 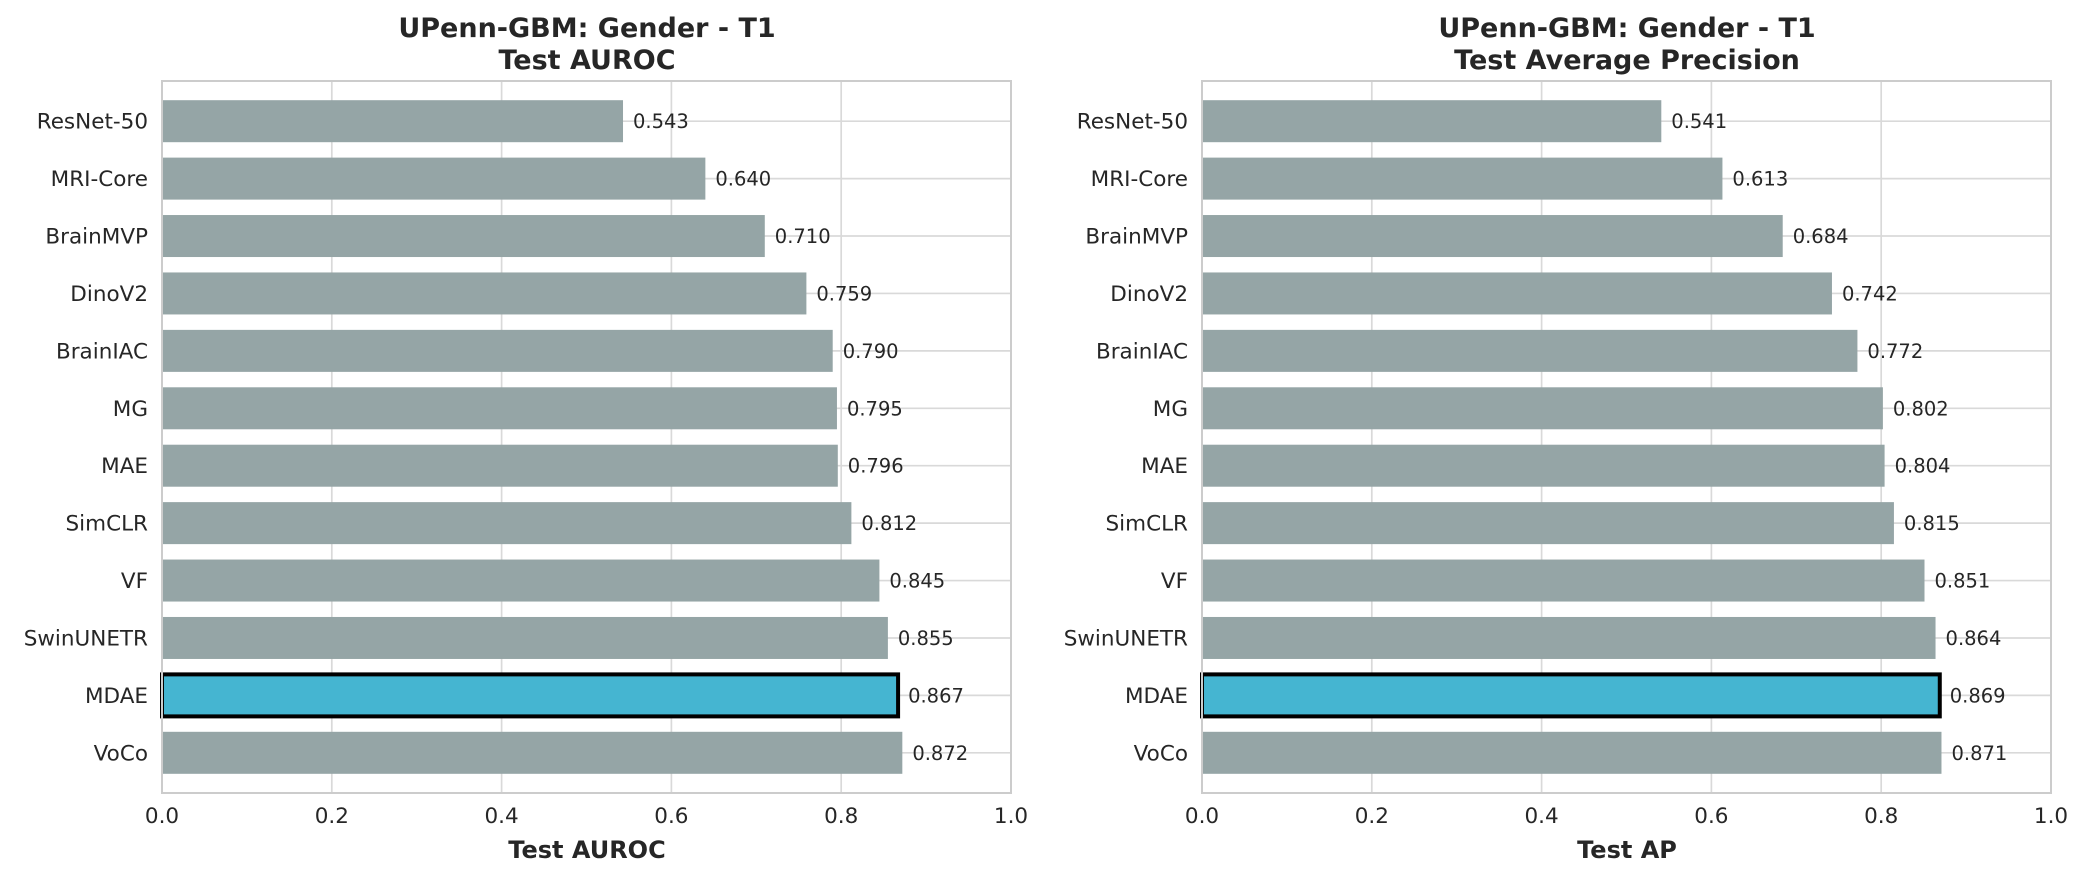 I want to click on ap-value-label: 0.772, so click(x=1895, y=351).